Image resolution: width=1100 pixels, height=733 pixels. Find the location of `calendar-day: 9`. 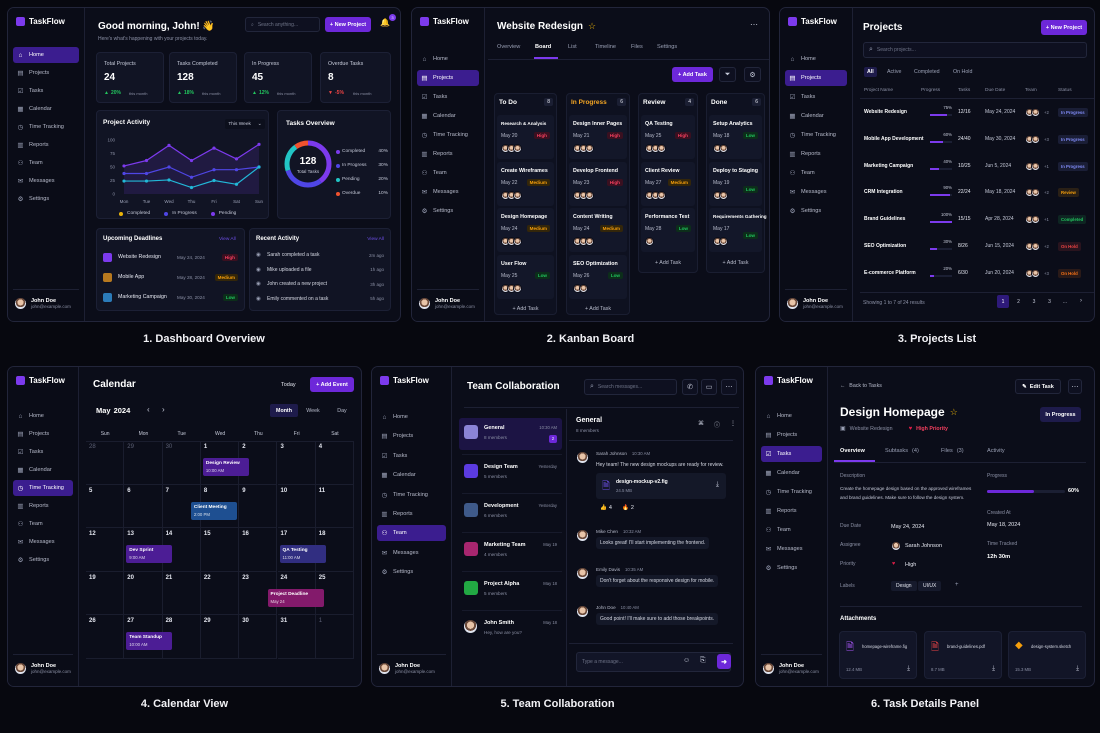

calendar-day: 9 is located at coordinates (258, 506).